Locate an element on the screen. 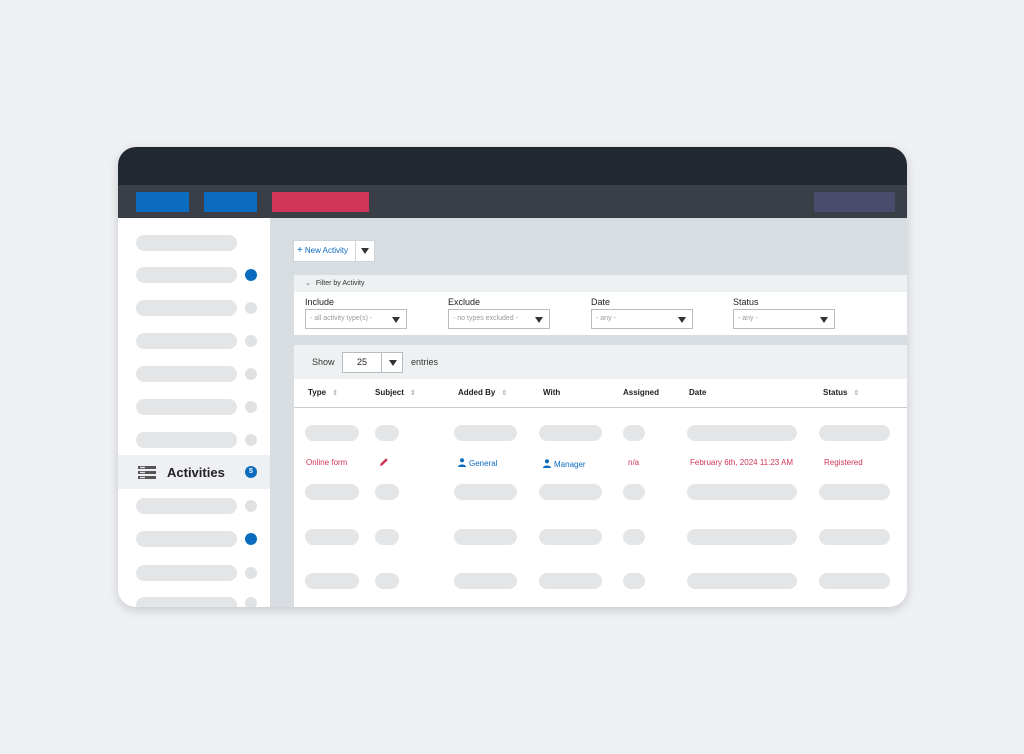 This screenshot has height=754, width=1024. page-size-bar: Show 25 entries is located at coordinates (600, 362).